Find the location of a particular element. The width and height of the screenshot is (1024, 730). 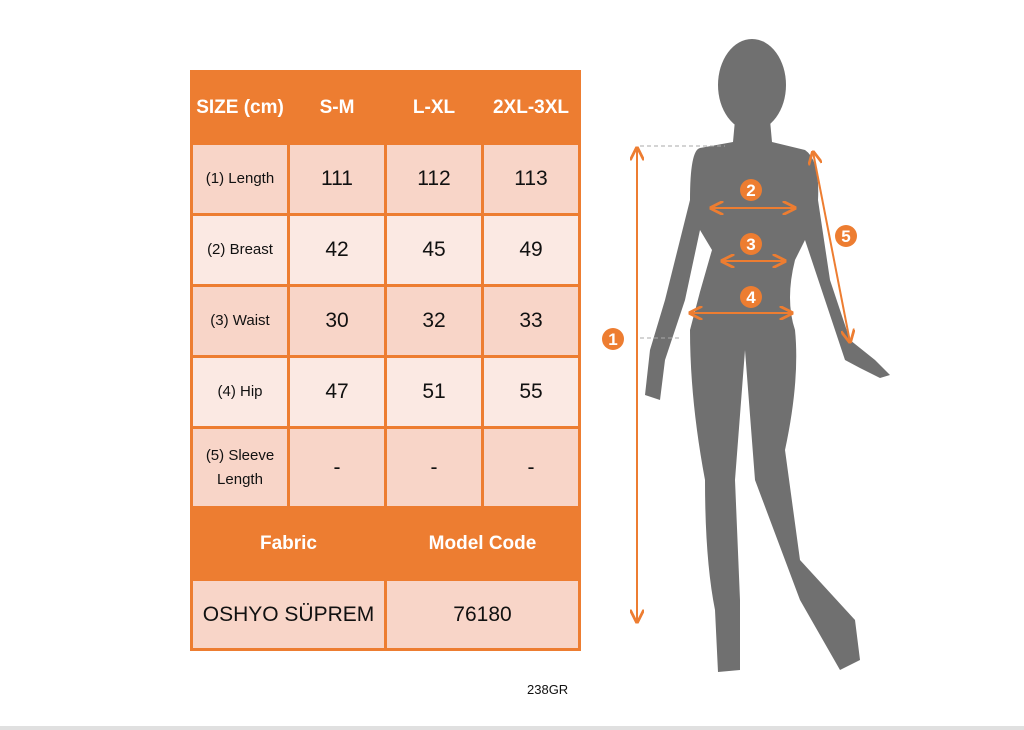

fabric-value: OSHYO SÜPREM is located at coordinates (288, 614).